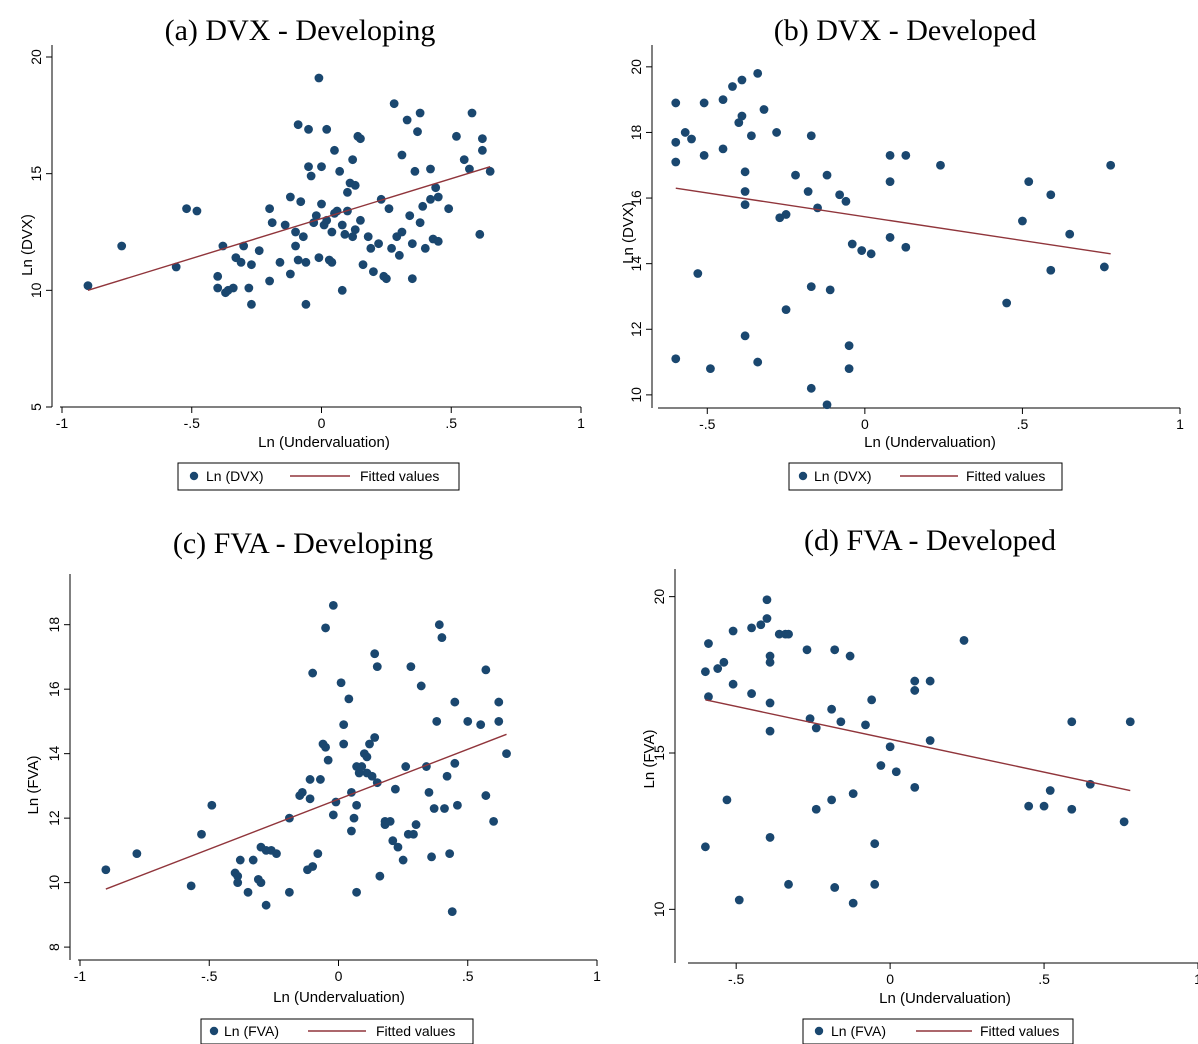 This screenshot has height=1044, width=1198. I want to click on y-tick-label: 8, so click(54, 947).